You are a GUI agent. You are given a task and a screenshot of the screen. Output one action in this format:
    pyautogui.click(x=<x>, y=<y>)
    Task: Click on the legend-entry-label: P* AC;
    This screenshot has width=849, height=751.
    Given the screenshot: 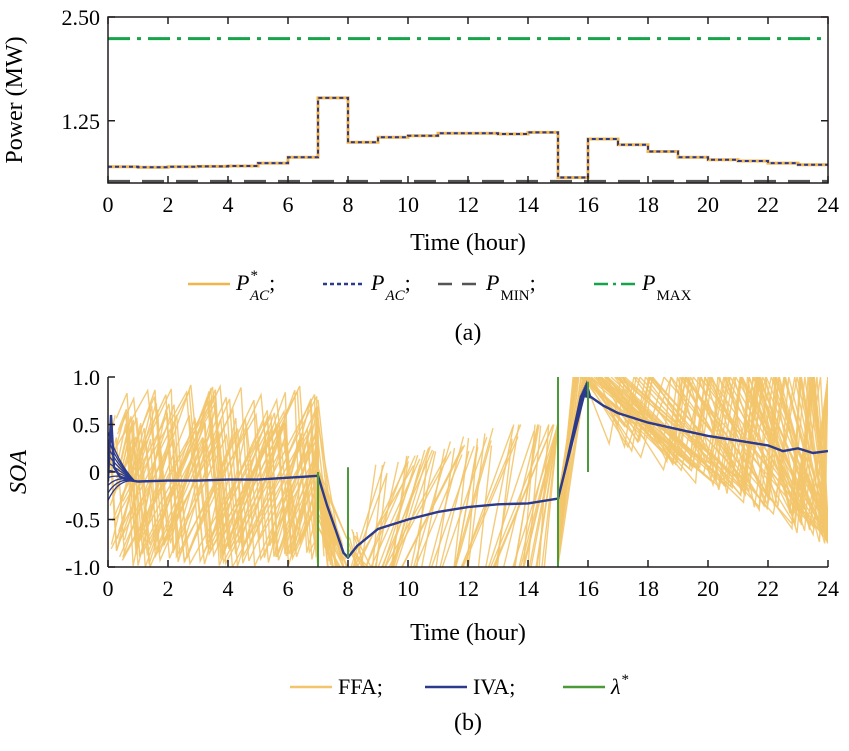 What is the action you would take?
    pyautogui.click(x=255, y=286)
    